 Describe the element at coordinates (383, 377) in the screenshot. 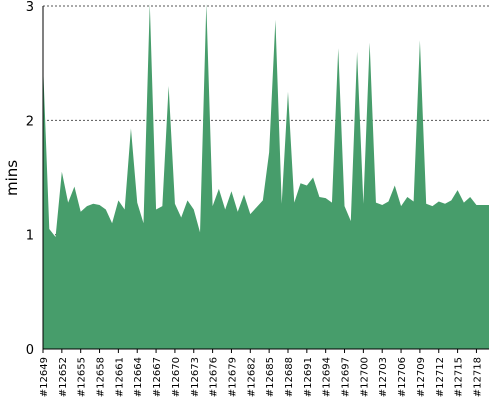

I see `x-tick-label: #12703` at that location.